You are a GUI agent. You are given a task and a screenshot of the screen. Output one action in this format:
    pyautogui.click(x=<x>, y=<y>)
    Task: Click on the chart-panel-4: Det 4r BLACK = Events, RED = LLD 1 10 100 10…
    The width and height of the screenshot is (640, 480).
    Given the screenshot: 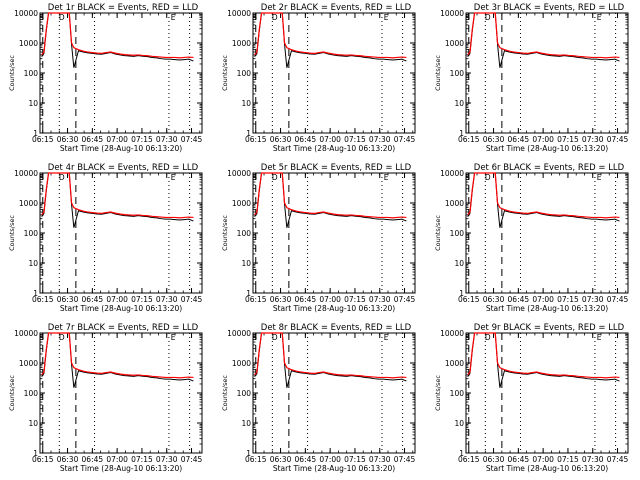 What is the action you would take?
    pyautogui.click(x=105, y=238)
    